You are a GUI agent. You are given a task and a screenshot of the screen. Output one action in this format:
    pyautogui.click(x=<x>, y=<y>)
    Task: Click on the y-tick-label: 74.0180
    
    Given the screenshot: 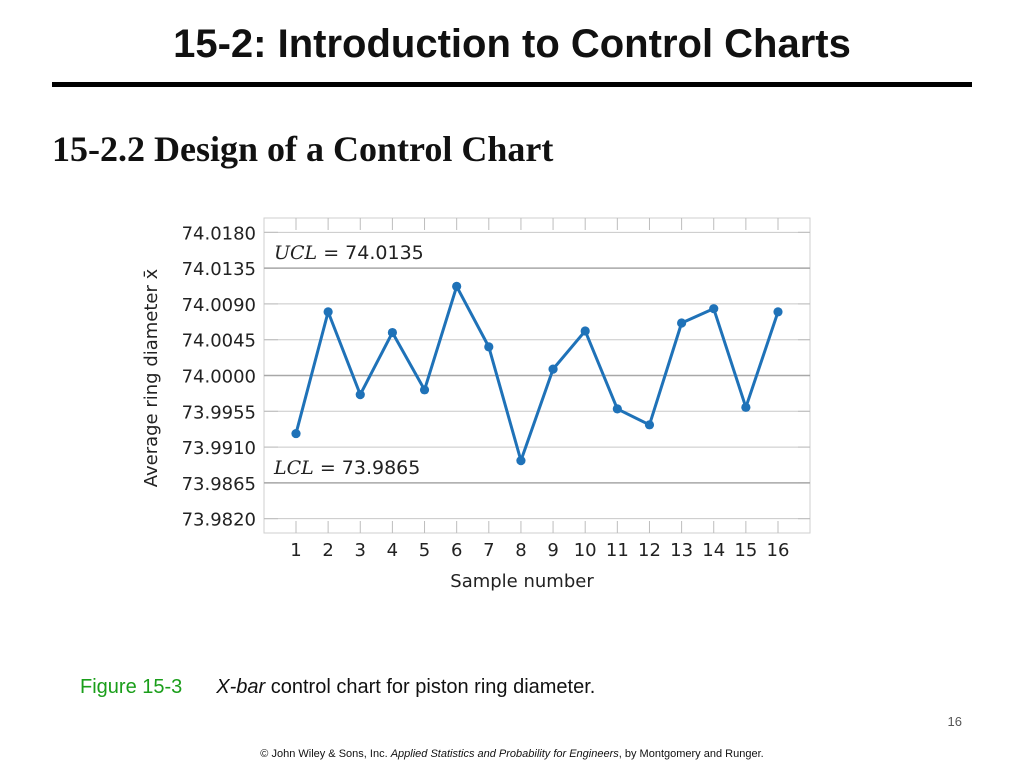 What is the action you would take?
    pyautogui.click(x=219, y=233)
    